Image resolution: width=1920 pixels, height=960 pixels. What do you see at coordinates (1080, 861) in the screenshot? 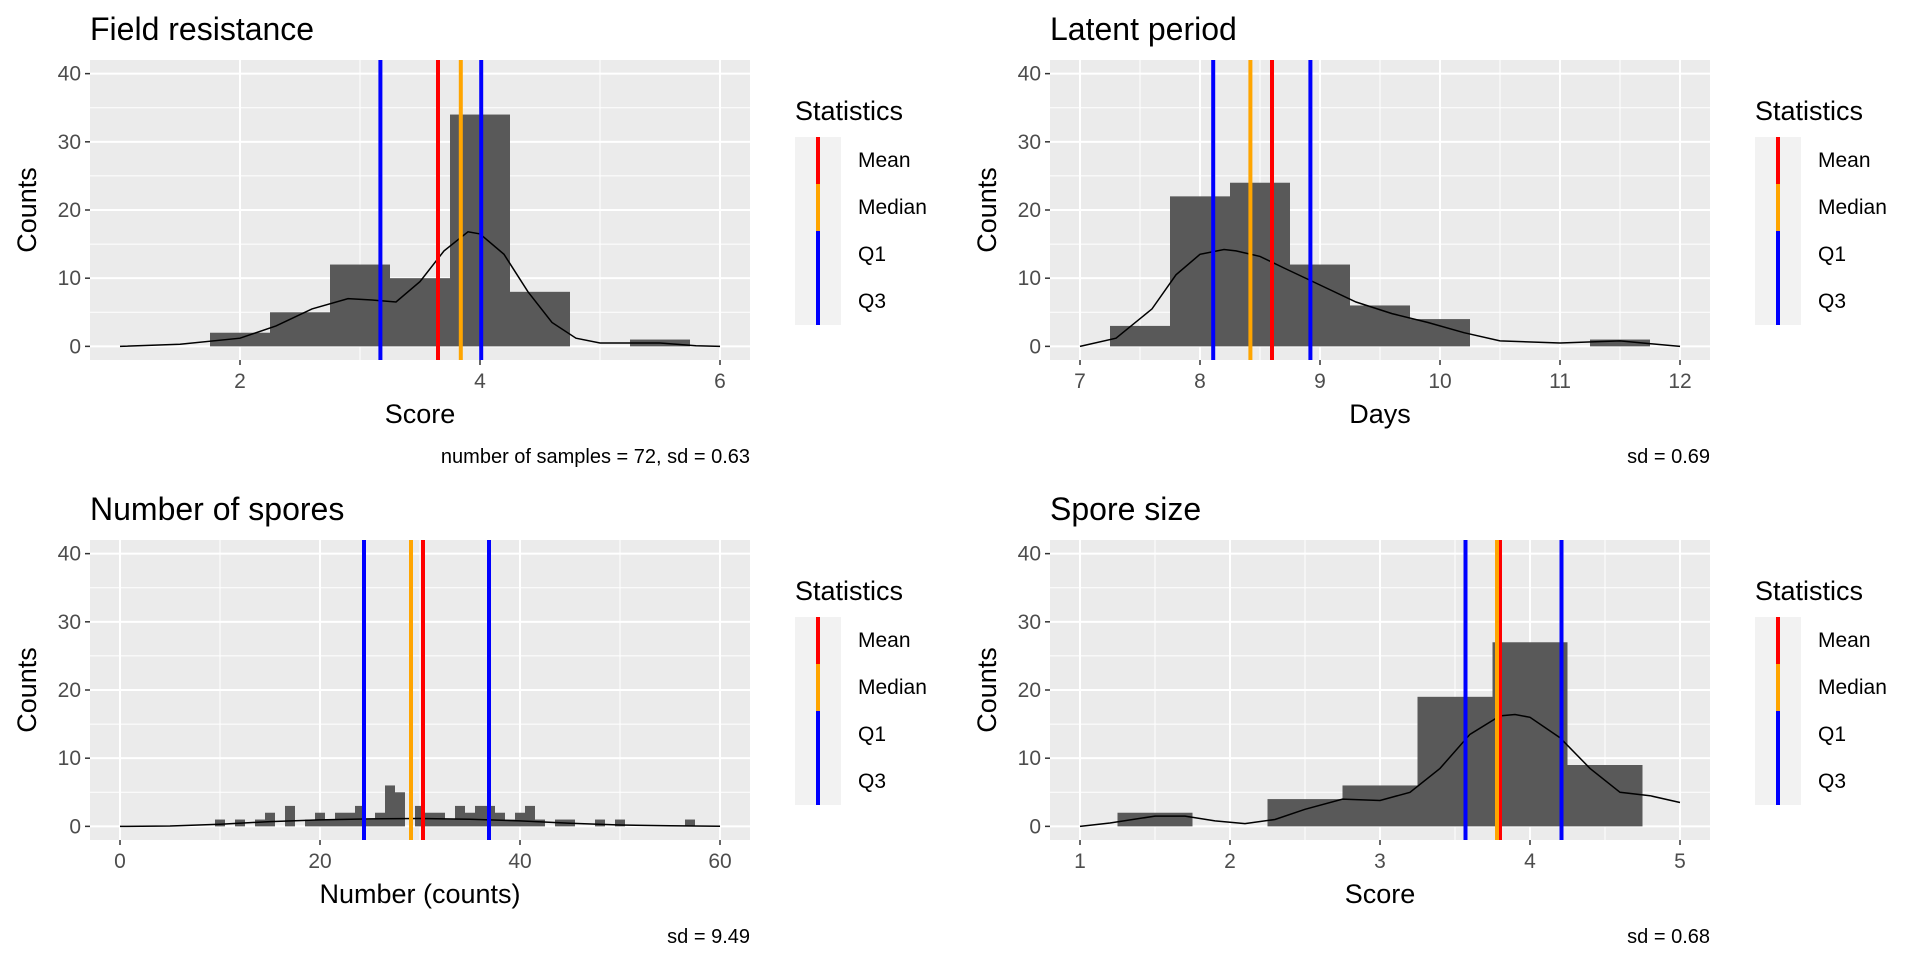
I see `x-tick-label: 1` at bounding box center [1080, 861].